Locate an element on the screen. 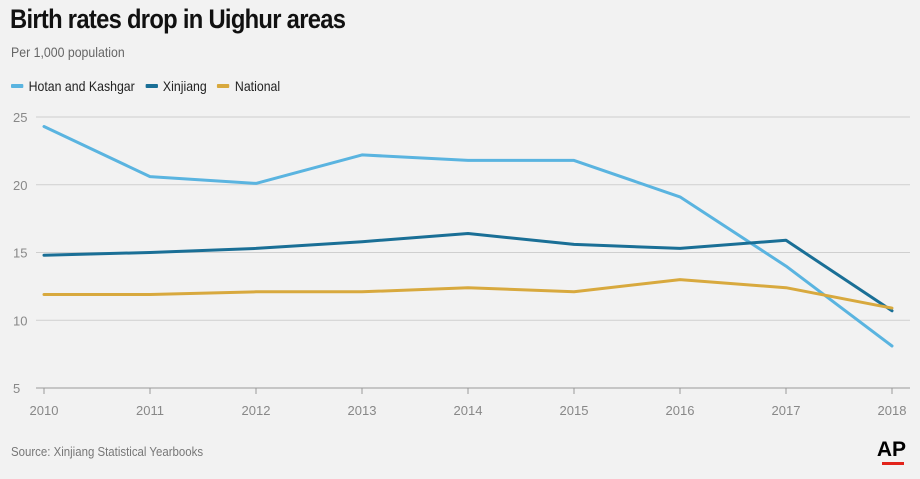 The image size is (920, 479). legend-swatch-national is located at coordinates (223, 86).